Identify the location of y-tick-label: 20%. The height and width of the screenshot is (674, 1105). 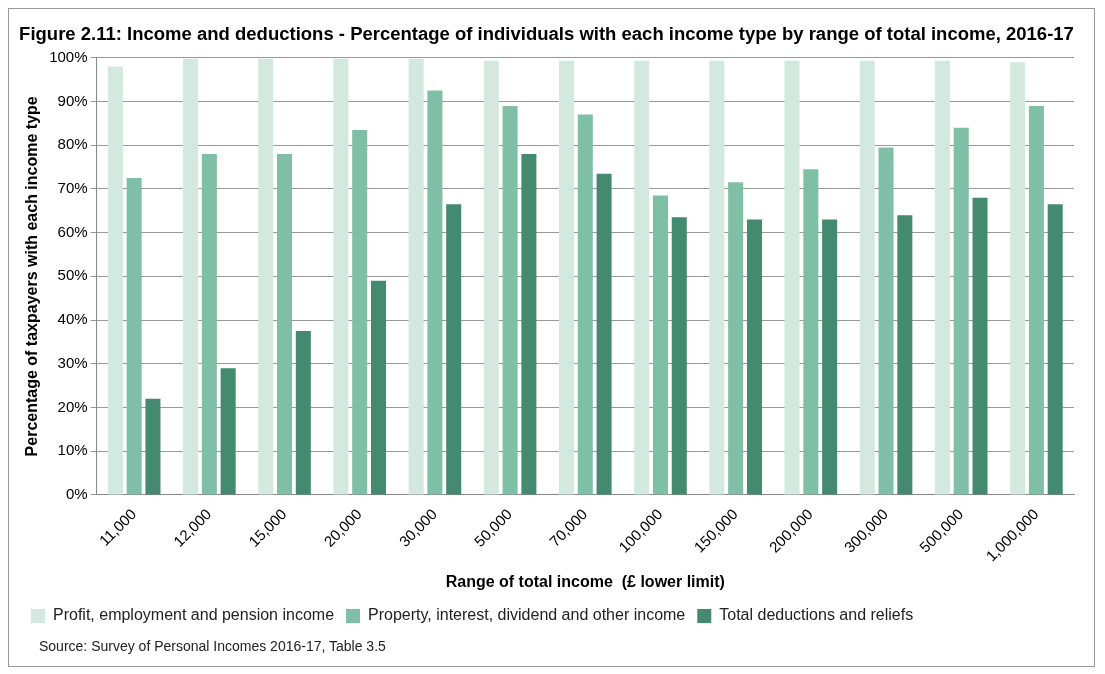
(72, 406).